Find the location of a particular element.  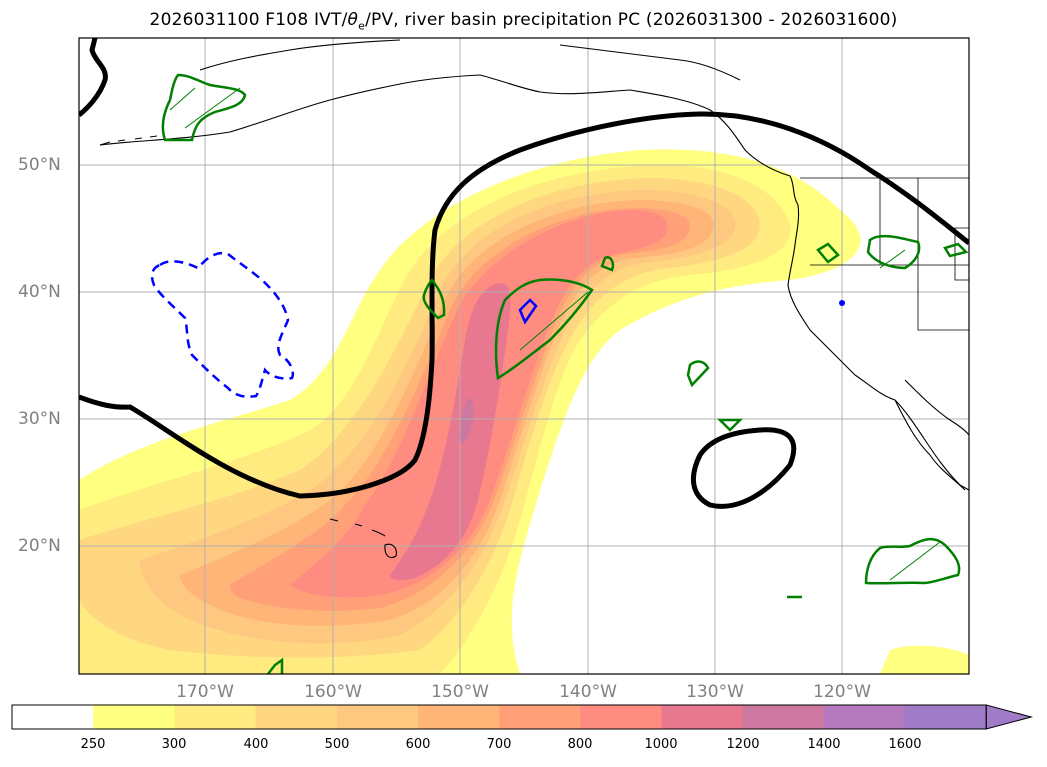

colorbar-tick-label: 600 is located at coordinates (418, 744).